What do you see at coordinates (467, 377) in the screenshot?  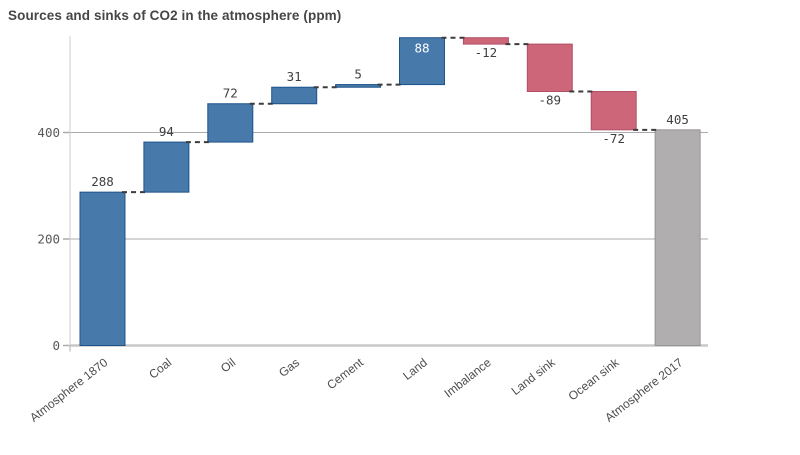 I see `x-category-label-imbalance: Imbalance` at bounding box center [467, 377].